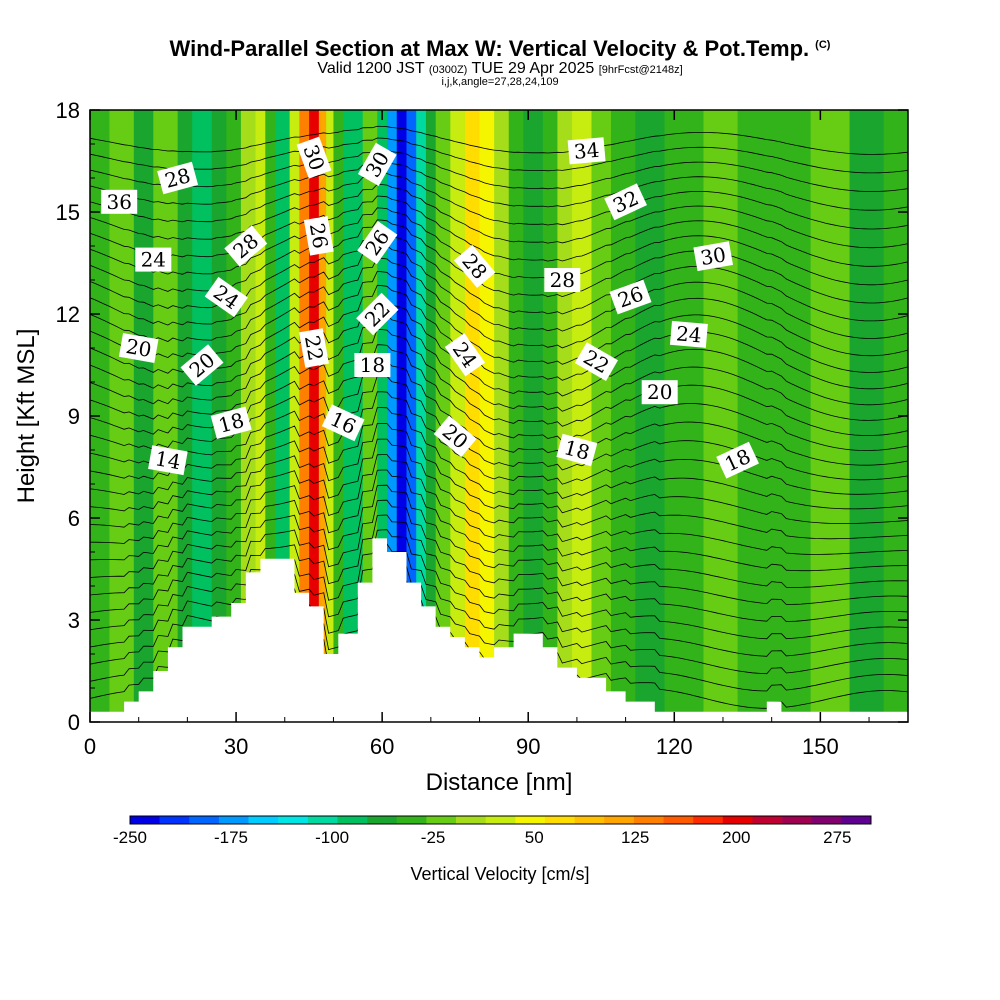 This screenshot has height=1000, width=1000. I want to click on x-tick-label: 0, so click(90, 746).